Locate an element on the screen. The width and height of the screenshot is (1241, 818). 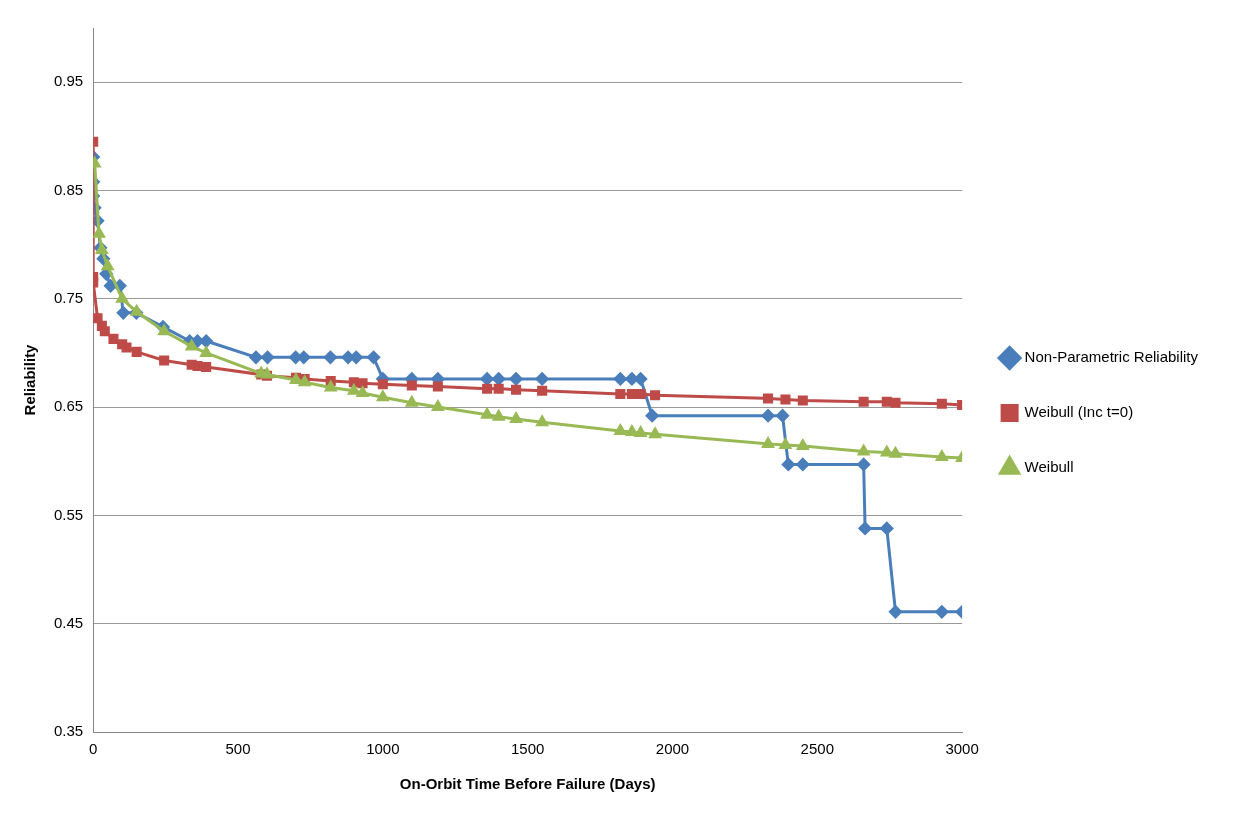
x-tick-label: 2500 is located at coordinates (817, 749).